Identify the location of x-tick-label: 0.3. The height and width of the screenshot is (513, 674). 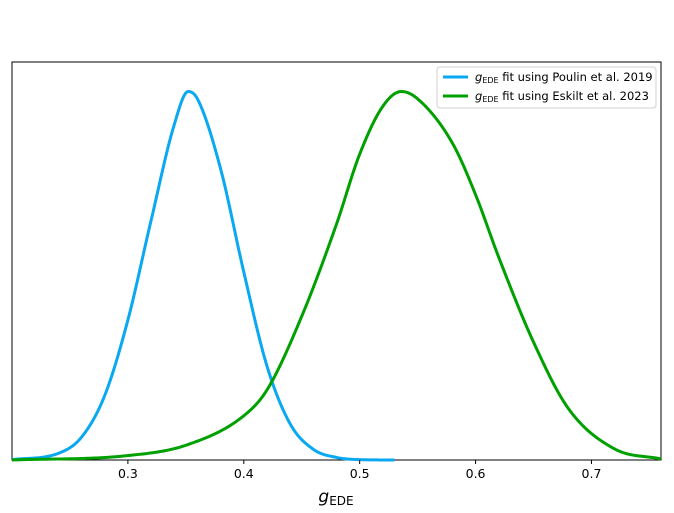
(128, 473).